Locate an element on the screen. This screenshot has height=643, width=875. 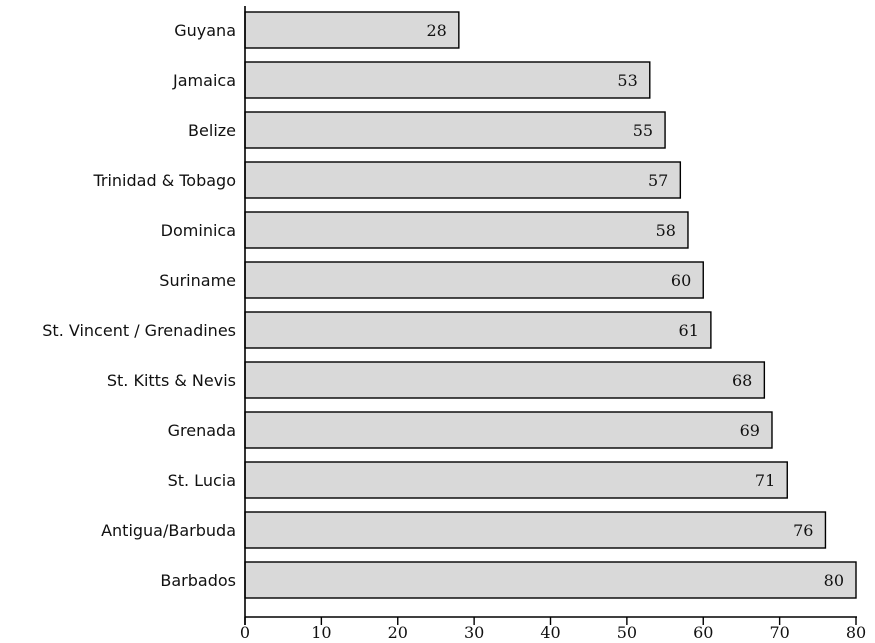
x-tick-label: 30 is located at coordinates (474, 632).